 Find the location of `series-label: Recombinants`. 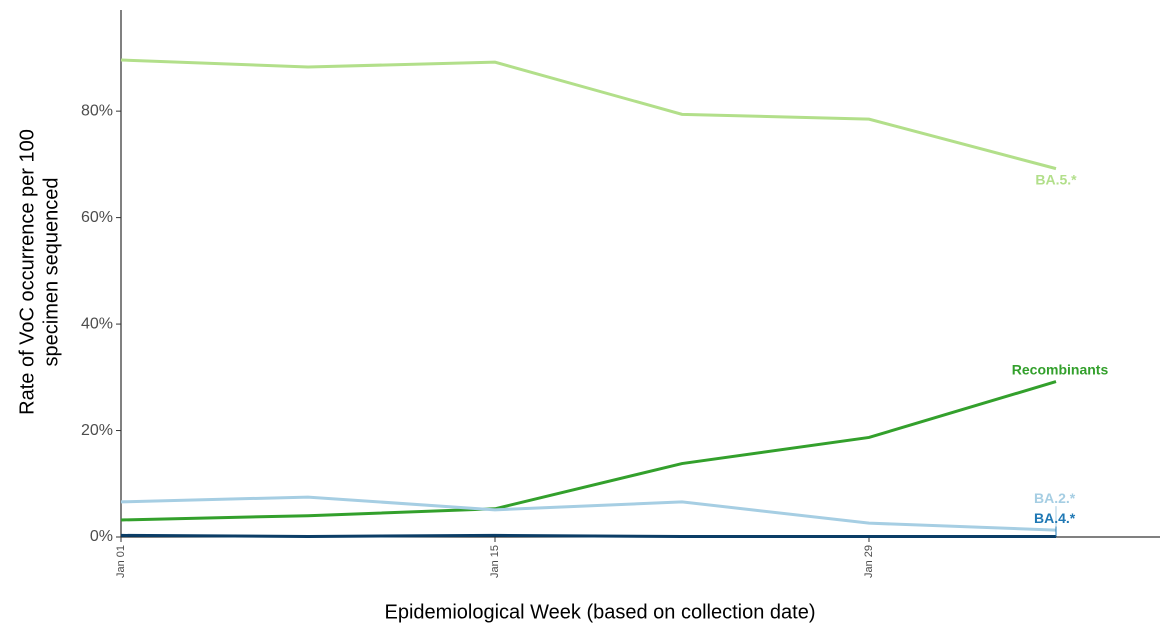

series-label: Recombinants is located at coordinates (1060, 369).